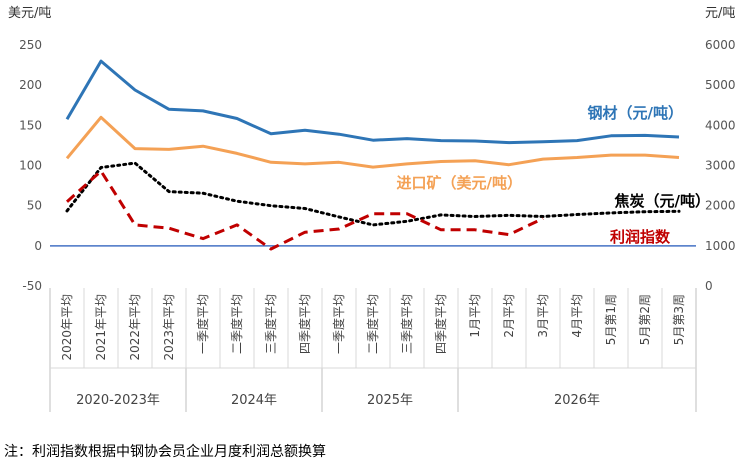  I want to click on left-tick-label: 100, so click(30, 166).